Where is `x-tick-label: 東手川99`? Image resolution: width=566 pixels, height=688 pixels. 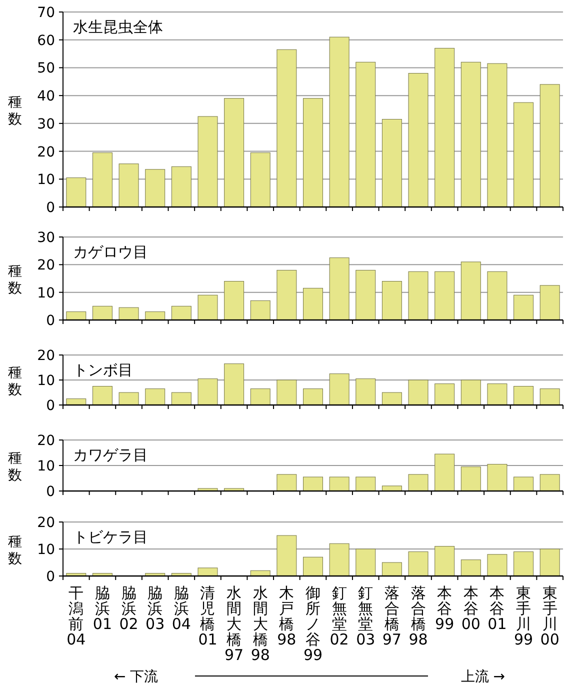
x-tick-label: 東手川99 is located at coordinates (524, 616).